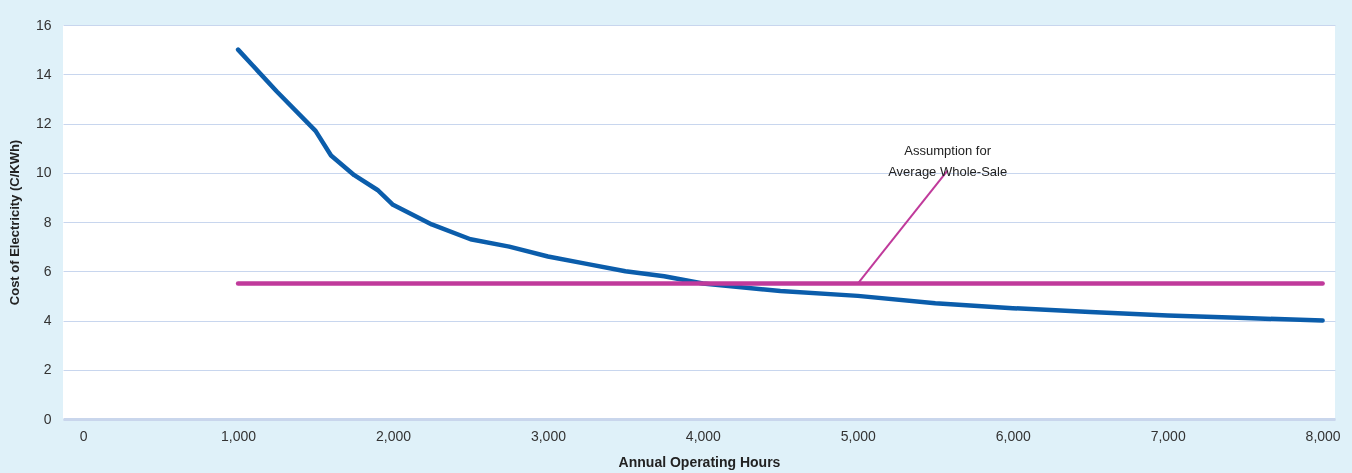 Image resolution: width=1352 pixels, height=473 pixels. What do you see at coordinates (43, 73) in the screenshot?
I see `y-tick-label: 14` at bounding box center [43, 73].